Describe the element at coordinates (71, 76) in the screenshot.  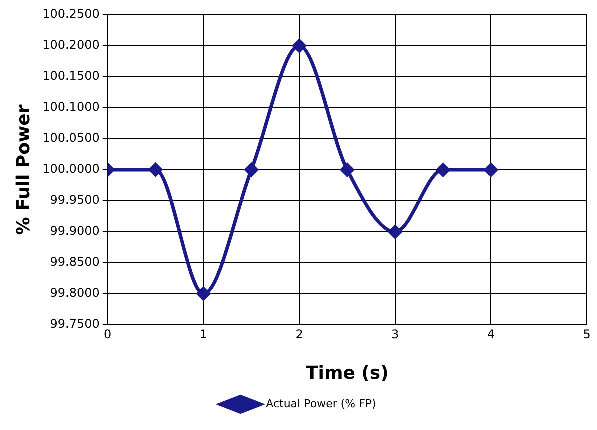
I see `y-tick-label: 100.1500` at that location.